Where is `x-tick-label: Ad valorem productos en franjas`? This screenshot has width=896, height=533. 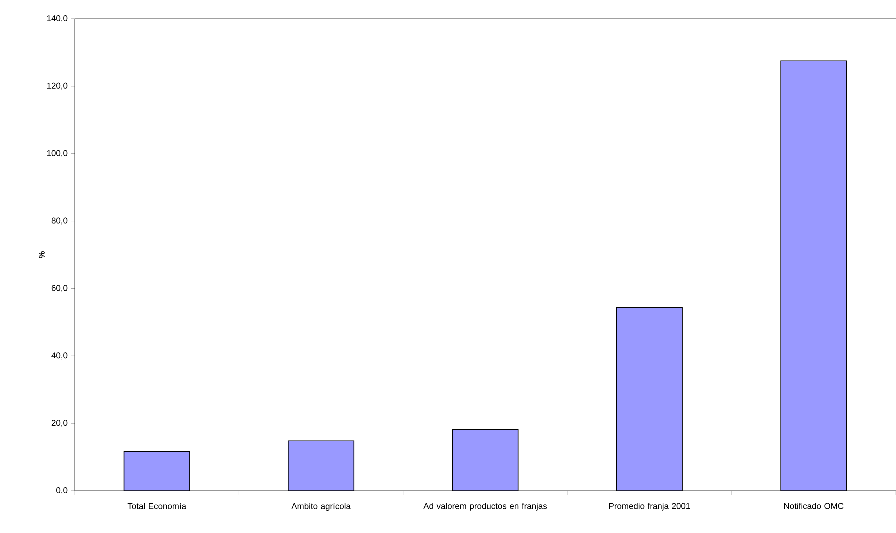 x-tick-label: Ad valorem productos en franjas is located at coordinates (486, 507).